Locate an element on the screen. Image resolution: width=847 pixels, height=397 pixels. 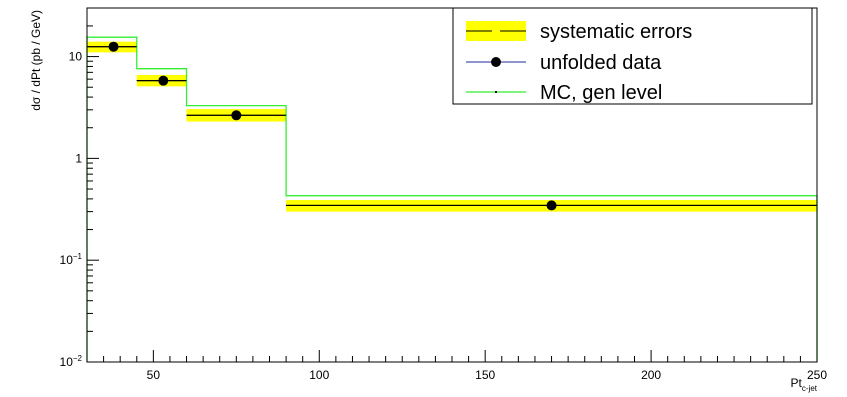
legend-syst-swatch is located at coordinates (496, 31).